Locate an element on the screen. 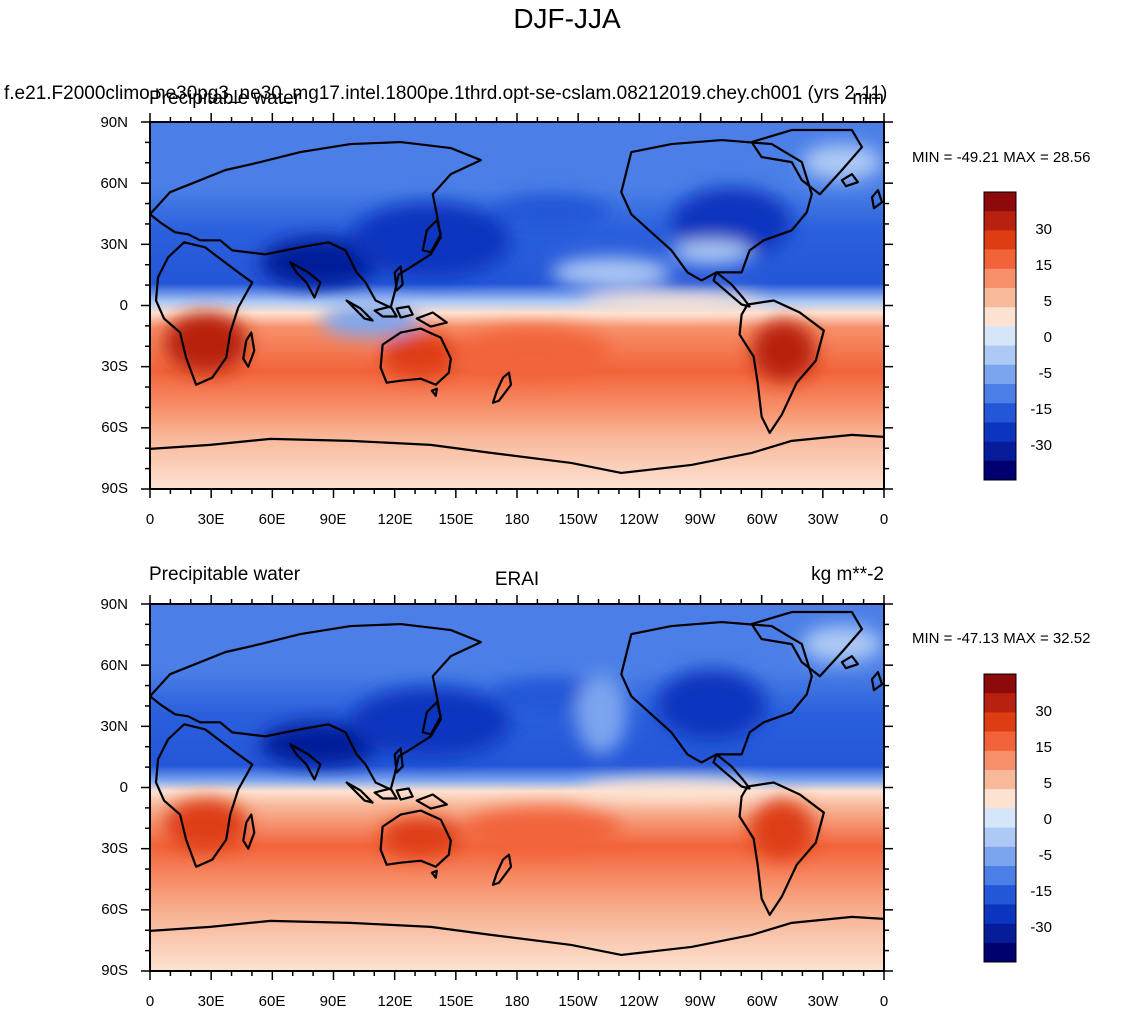 The height and width of the screenshot is (1017, 1129). colorbar-label: -15 is located at coordinates (1041, 891).